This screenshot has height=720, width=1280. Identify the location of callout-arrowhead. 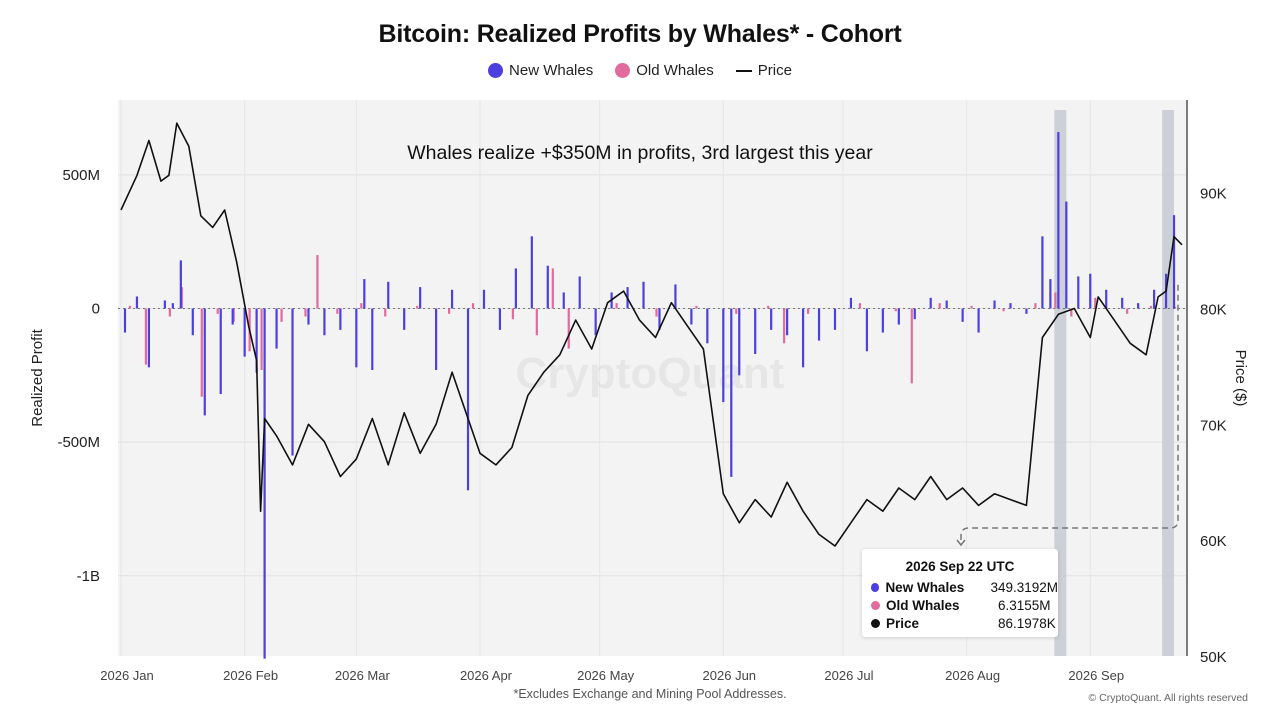
(961, 543).